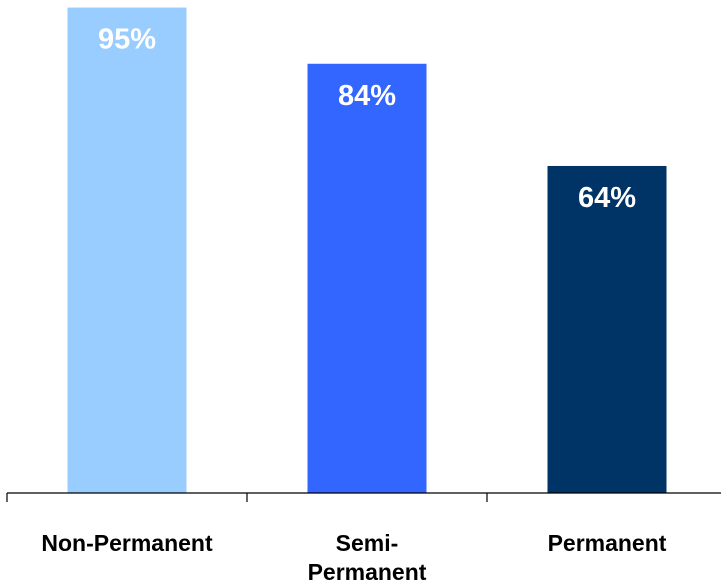 This screenshot has width=721, height=588. Describe the element at coordinates (367, 278) in the screenshot. I see `bar-semi-permanent` at that location.